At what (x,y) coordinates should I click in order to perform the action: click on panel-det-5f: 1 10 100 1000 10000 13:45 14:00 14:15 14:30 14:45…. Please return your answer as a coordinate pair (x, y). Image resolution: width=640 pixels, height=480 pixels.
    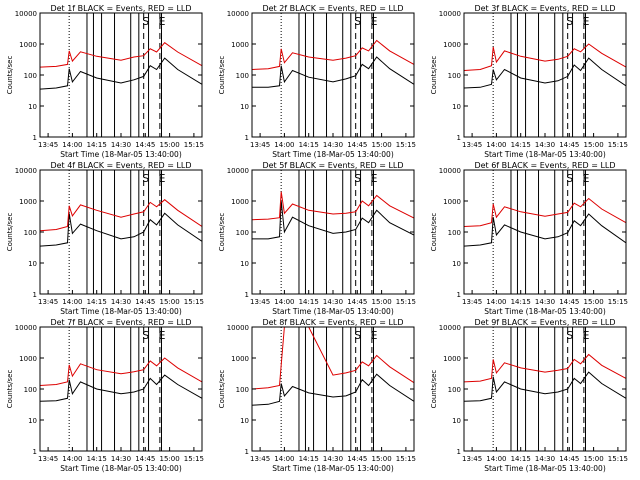
    Looking at the image, I should click on (317, 238).